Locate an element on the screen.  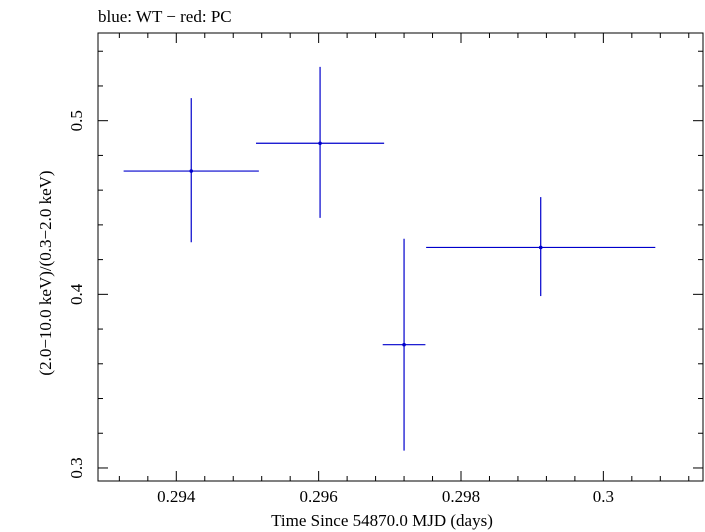
x-tick-label: 0.294 is located at coordinates (176, 496).